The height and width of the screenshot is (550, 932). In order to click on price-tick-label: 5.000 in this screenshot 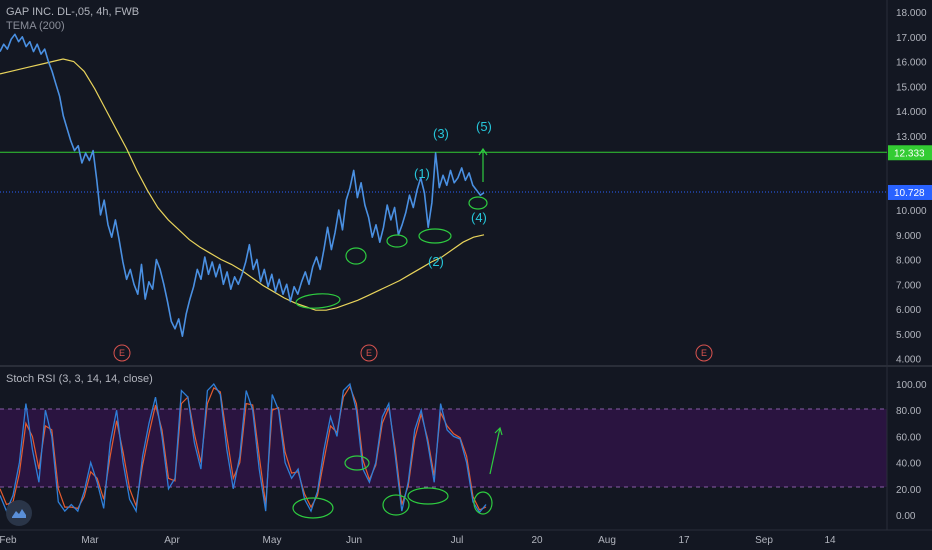, I will do `click(908, 335)`.